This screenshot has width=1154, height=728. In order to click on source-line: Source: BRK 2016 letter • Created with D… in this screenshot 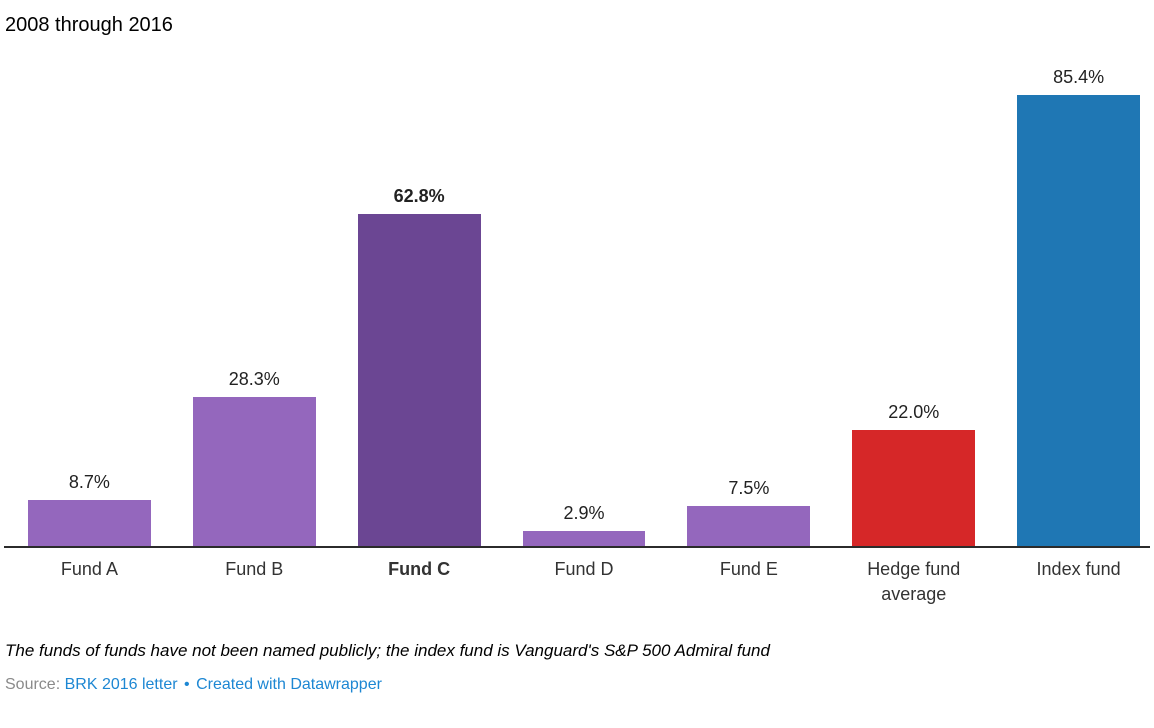, I will do `click(579, 685)`.